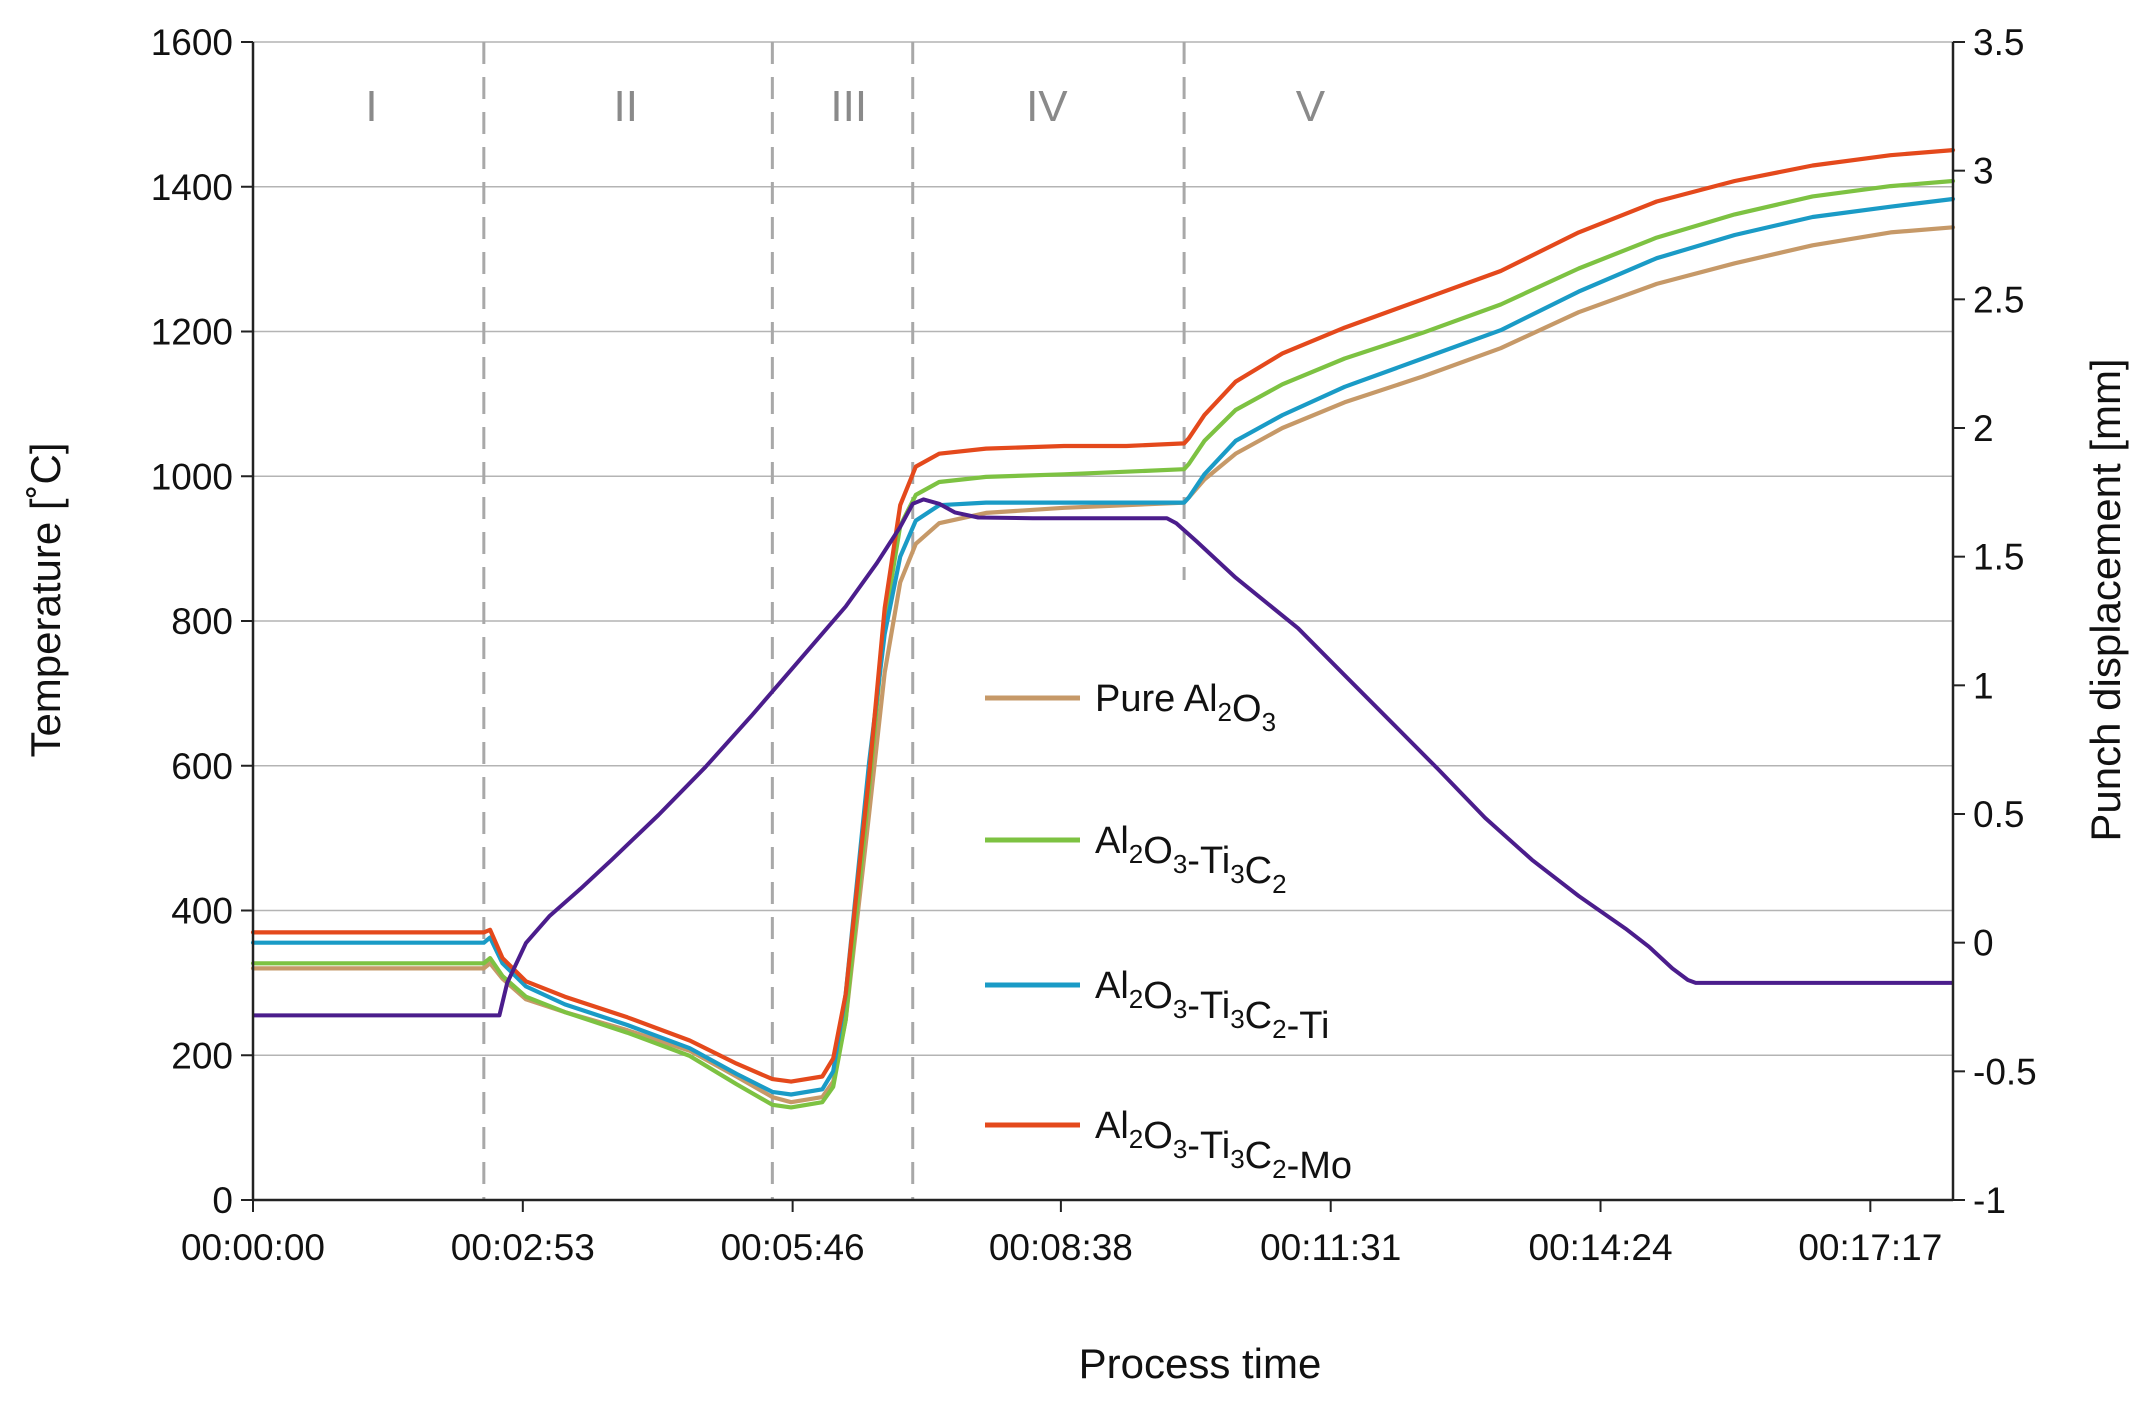 The height and width of the screenshot is (1402, 2148). What do you see at coordinates (1998, 814) in the screenshot?
I see `y-right-tick-label: 0.5` at bounding box center [1998, 814].